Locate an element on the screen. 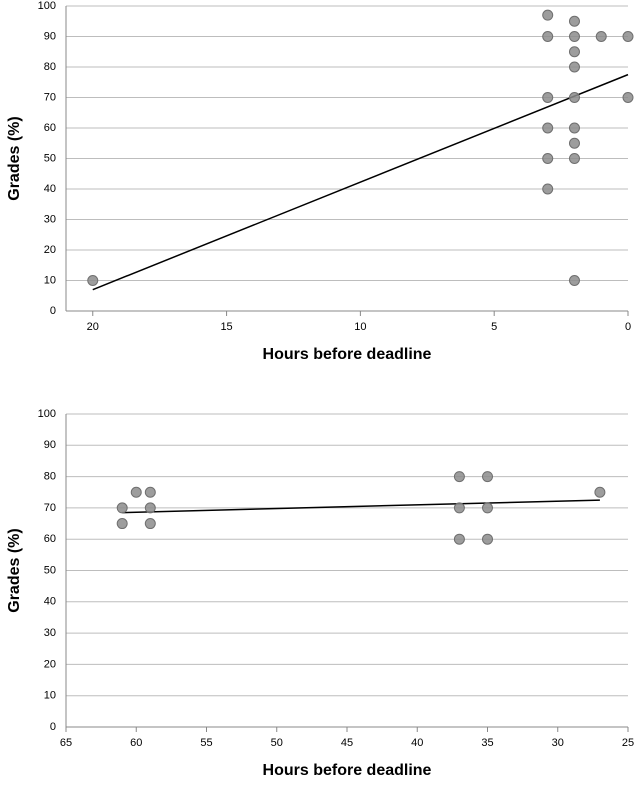 Image resolution: width=636 pixels, height=786 pixels. x-tick-label: 40 is located at coordinates (417, 743).